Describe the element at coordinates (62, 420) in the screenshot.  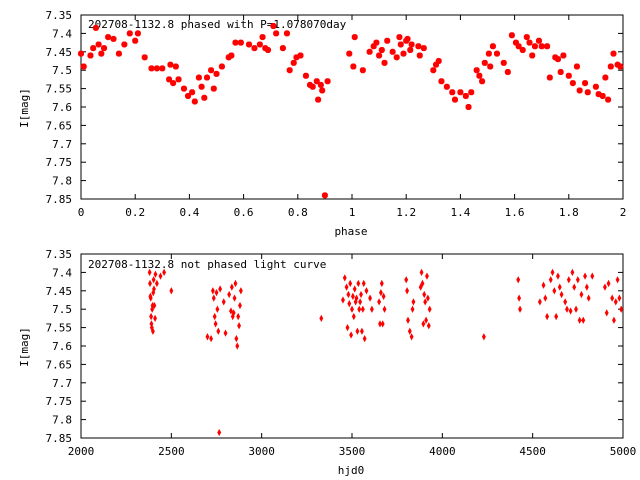
I see `unphased-y-tick-label: 7.8` at that location.